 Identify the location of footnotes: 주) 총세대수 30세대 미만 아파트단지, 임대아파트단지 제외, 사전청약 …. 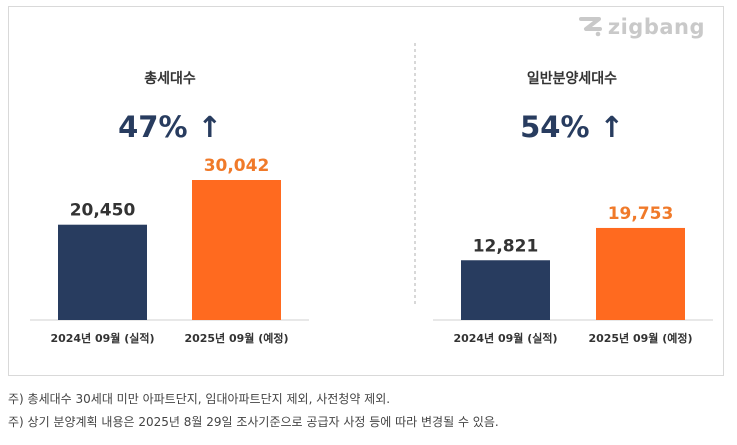
(253, 411).